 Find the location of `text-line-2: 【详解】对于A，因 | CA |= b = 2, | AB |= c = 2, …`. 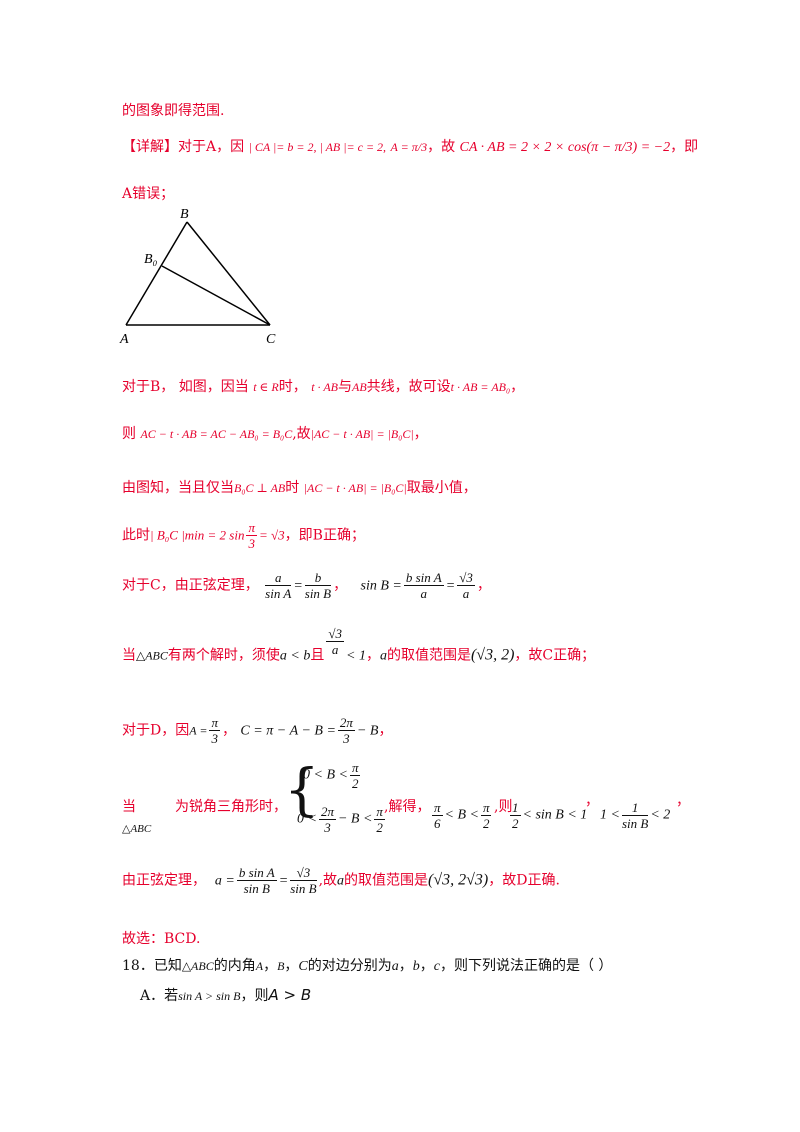

text-line-2: 【详解】对于A，因 | CA |= b = 2, | AB |= c = 2, … is located at coordinates (410, 147).